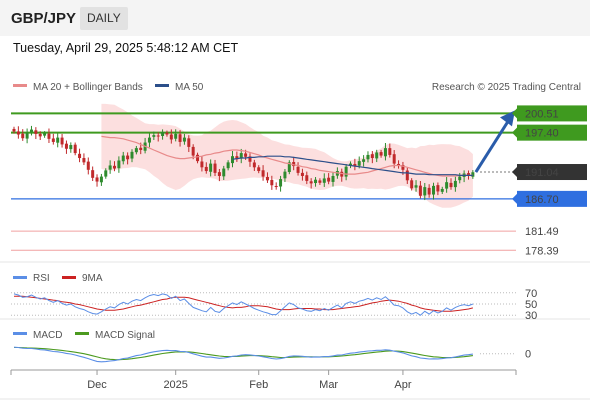 The width and height of the screenshot is (590, 400). Describe the element at coordinates (92, 278) in the screenshot. I see `rsi-ma-legend-label: 9MA` at that location.